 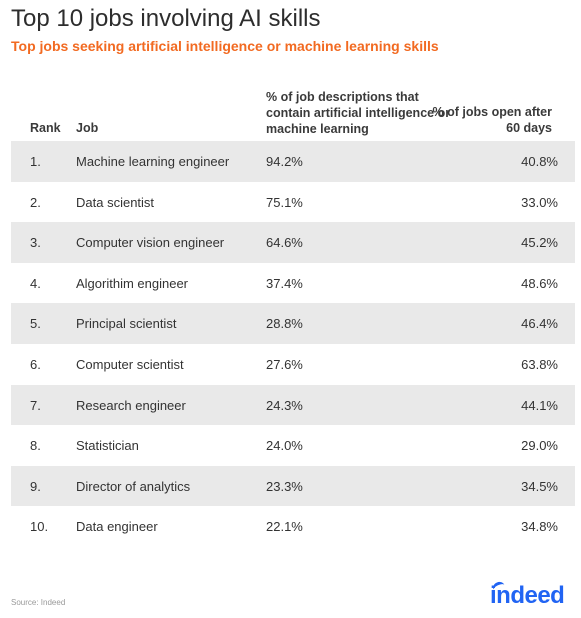 I want to click on indeed-logo: indeed, so click(x=527, y=595).